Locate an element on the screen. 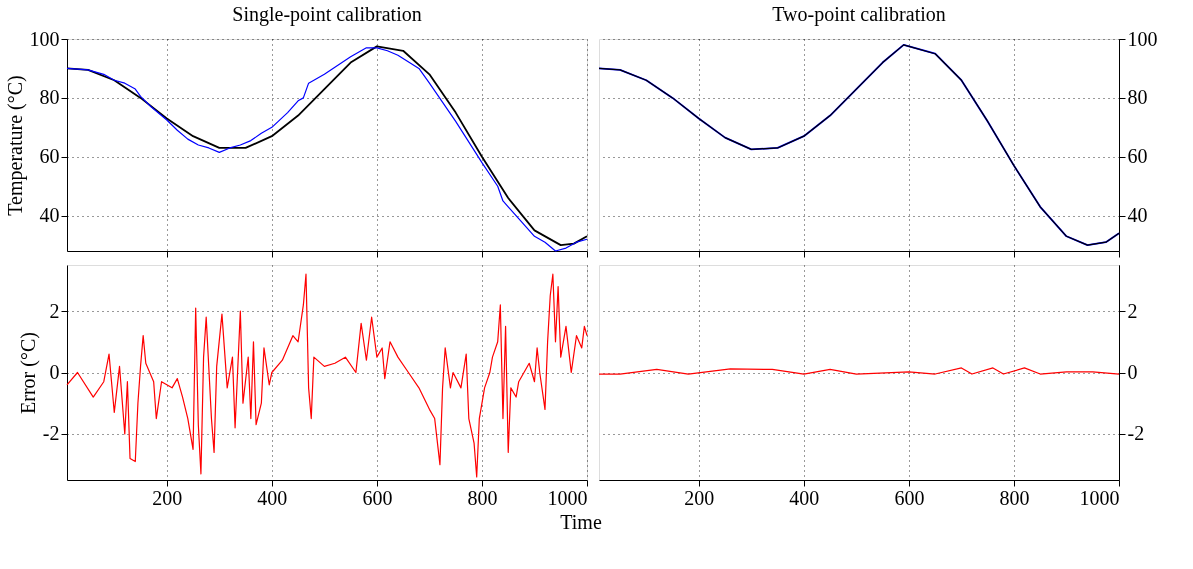  chart-title: Single-point calibration is located at coordinates (327, 14).